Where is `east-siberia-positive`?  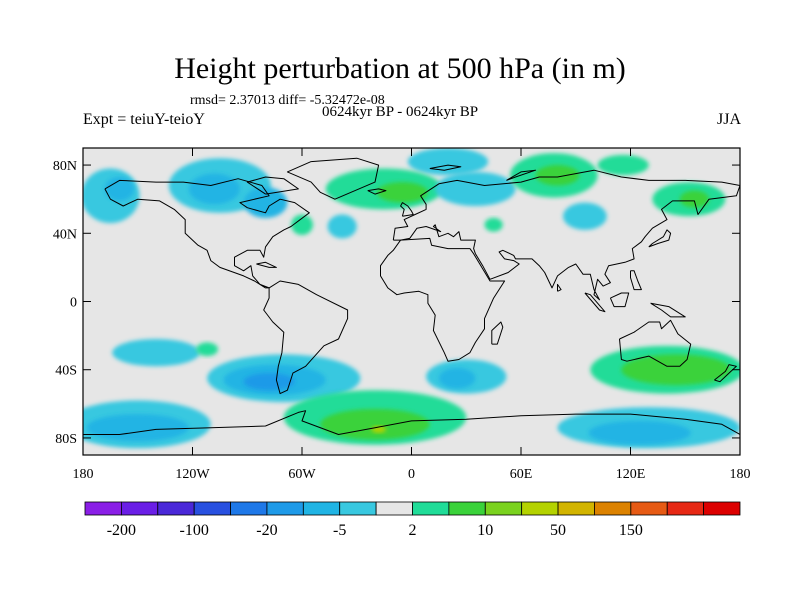
east-siberia-positive is located at coordinates (623, 165).